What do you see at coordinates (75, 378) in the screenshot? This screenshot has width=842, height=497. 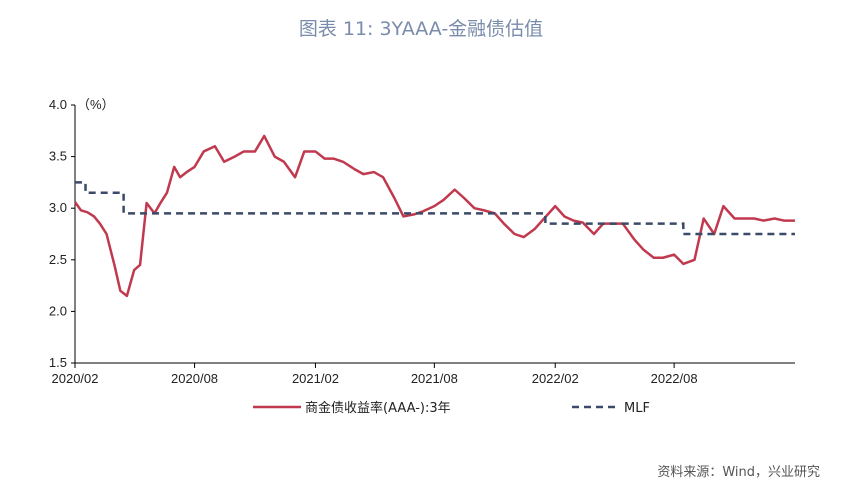 I see `x-tick-label: 2020/02` at bounding box center [75, 378].